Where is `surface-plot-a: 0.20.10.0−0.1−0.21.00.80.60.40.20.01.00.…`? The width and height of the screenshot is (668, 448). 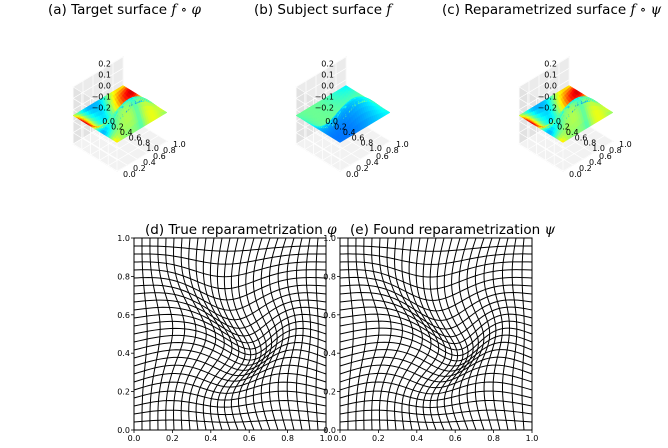
surface-plot-a: 0.20.10.0−0.1−0.21.00.80.60.40.20.01.00.… is located at coordinates (129, 117).